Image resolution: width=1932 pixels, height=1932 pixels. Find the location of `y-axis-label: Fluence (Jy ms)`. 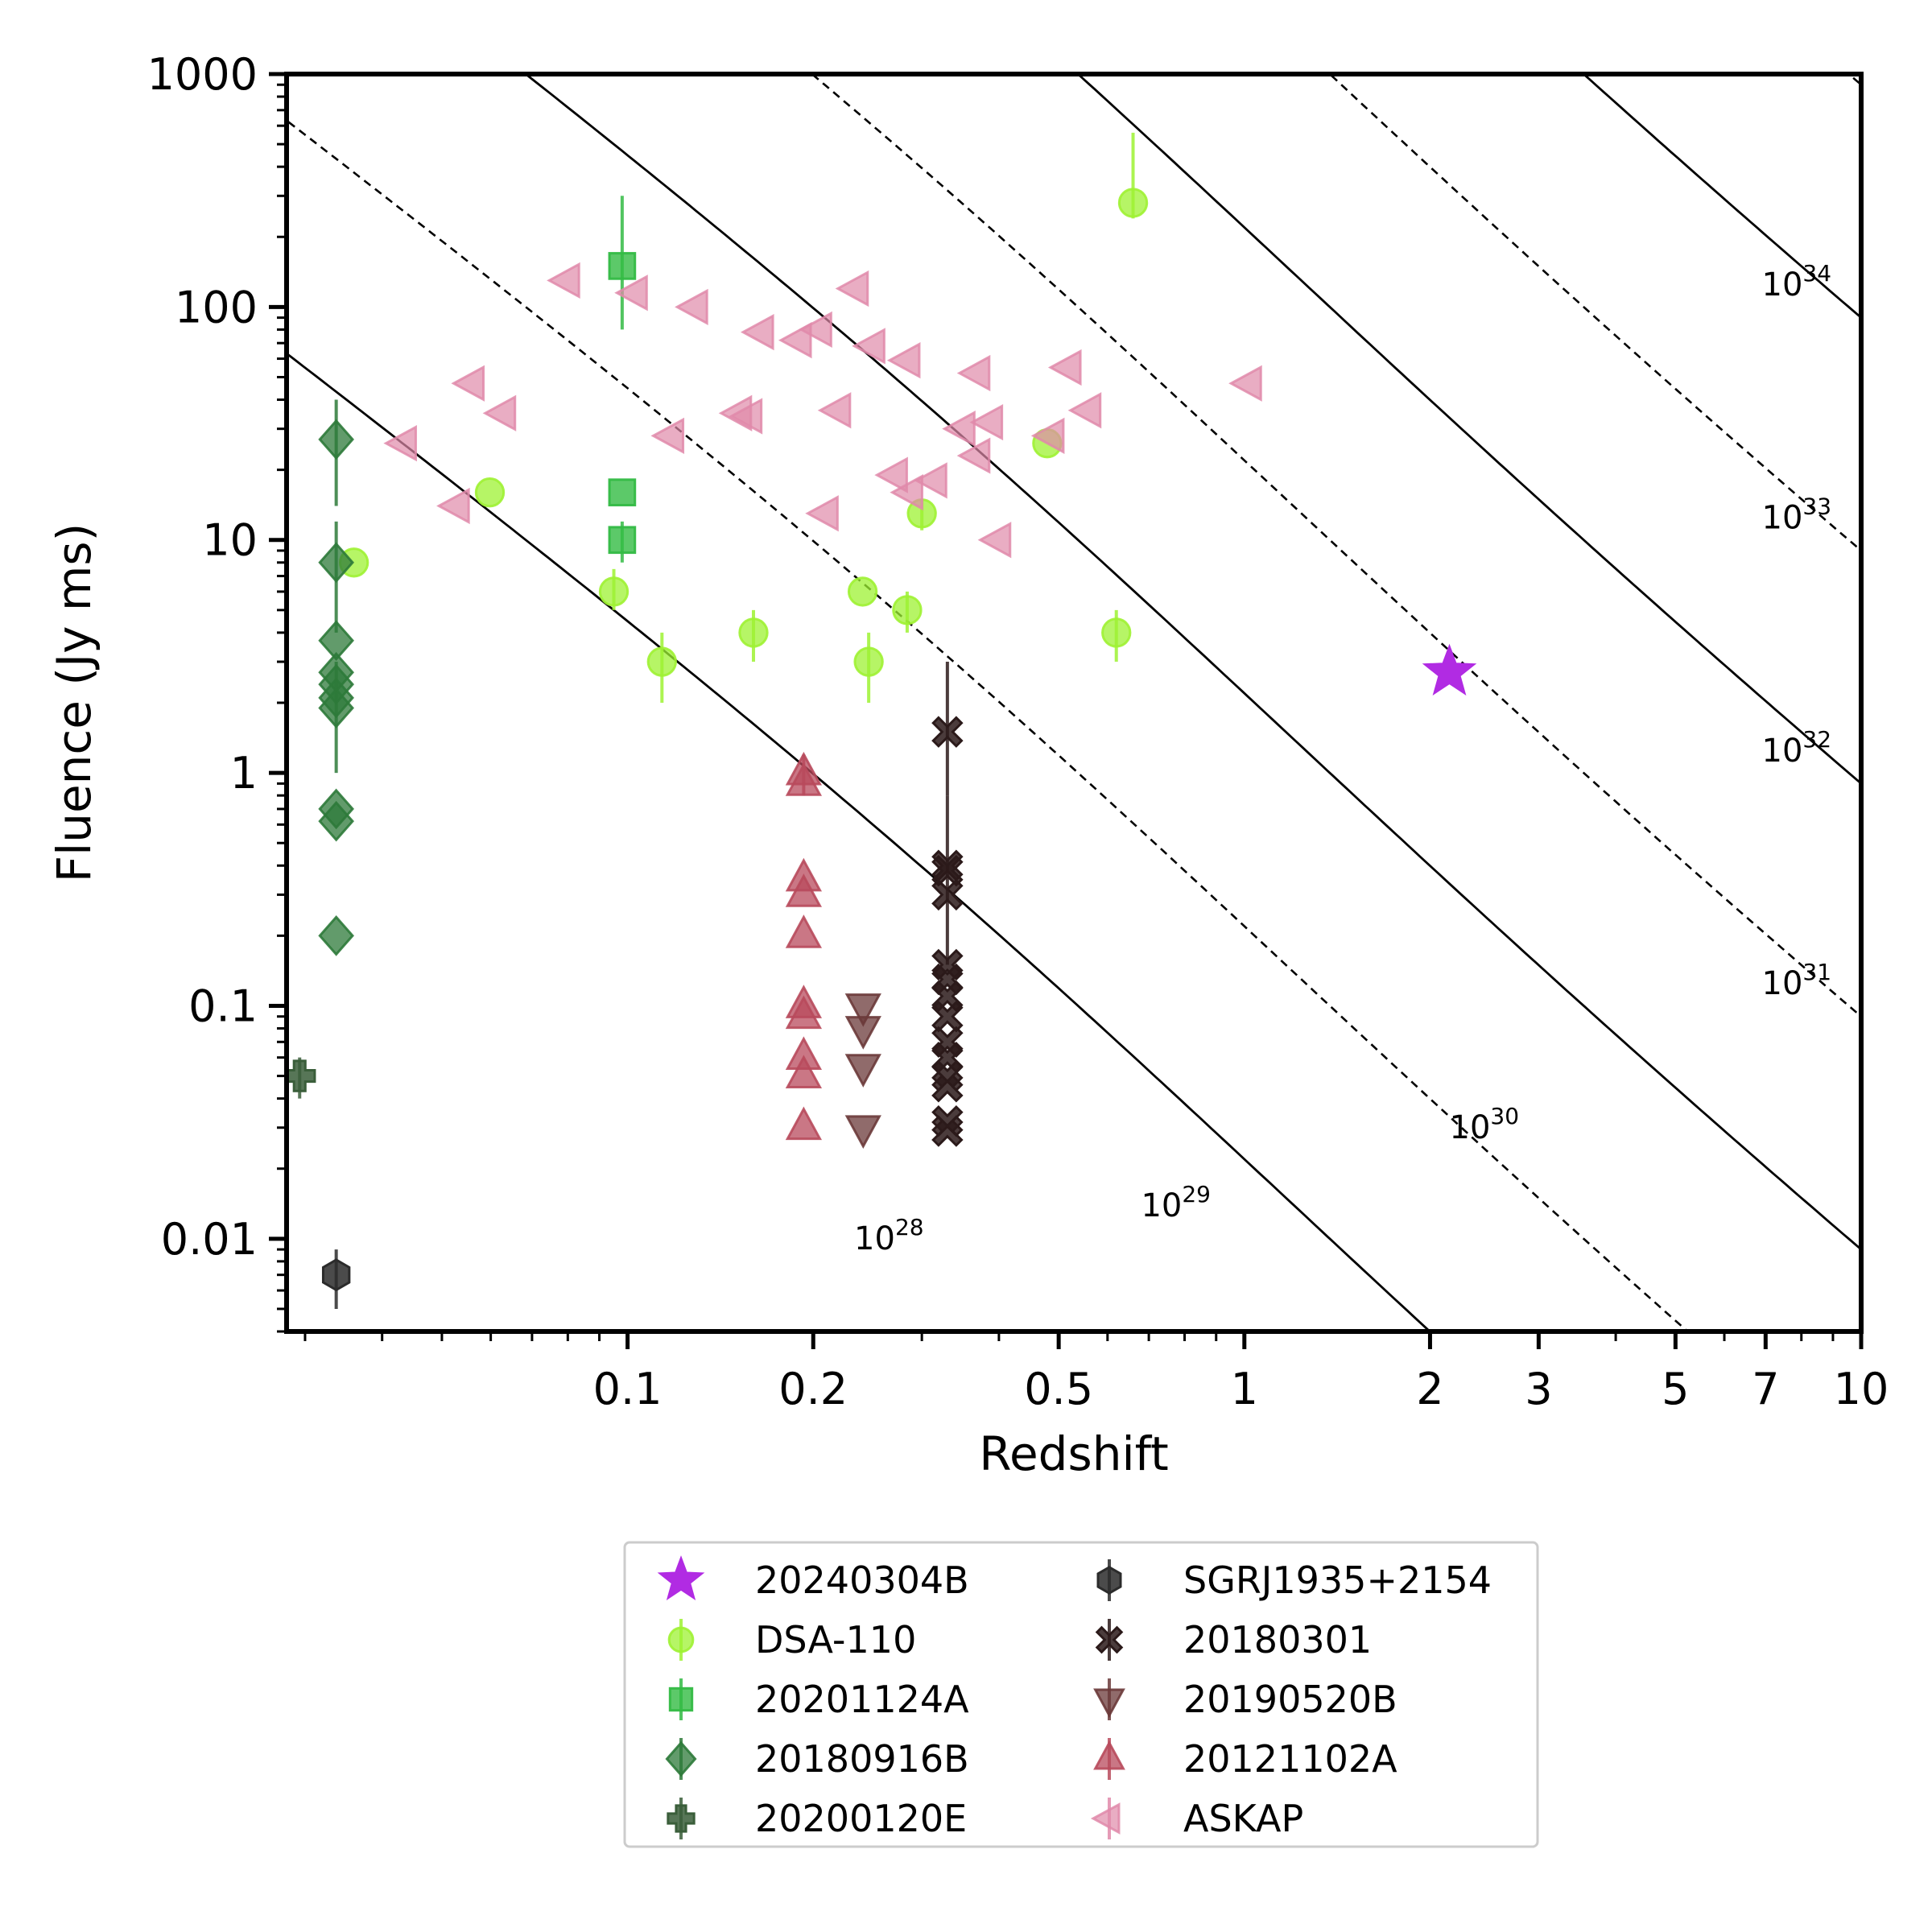

y-axis-label: Fluence (Jy ms) is located at coordinates (74, 703).